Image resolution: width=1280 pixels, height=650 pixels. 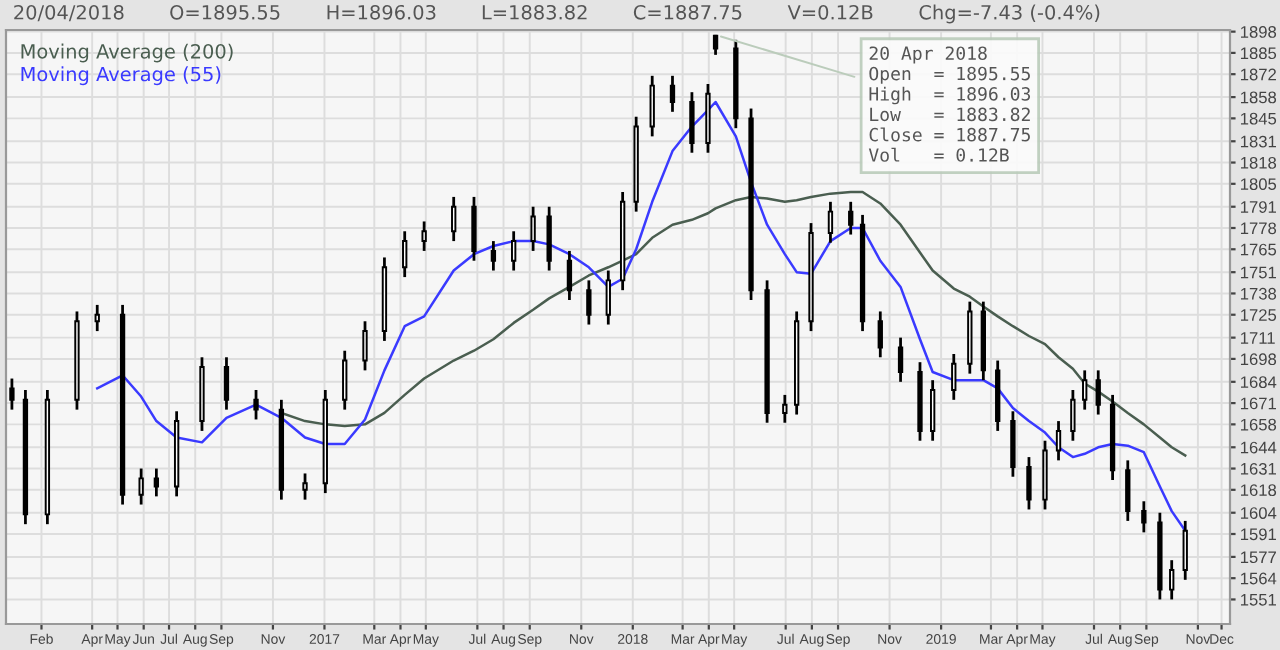 What do you see at coordinates (534, 12) in the screenshot?
I see `text: L=1883.82` at bounding box center [534, 12].